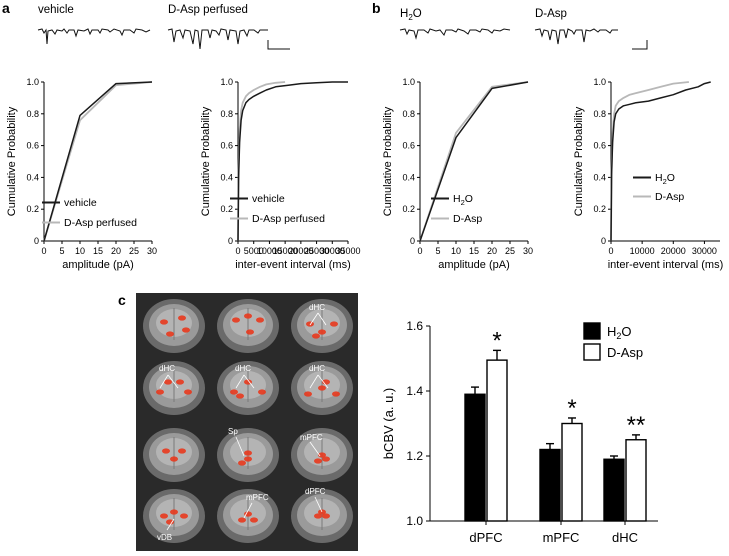 The image size is (729, 556). I want to click on x-tick-label: mPFC, so click(561, 537).